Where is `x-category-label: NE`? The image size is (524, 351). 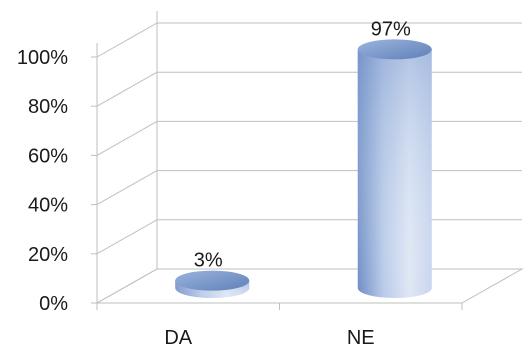 x-category-label: NE is located at coordinates (361, 338).